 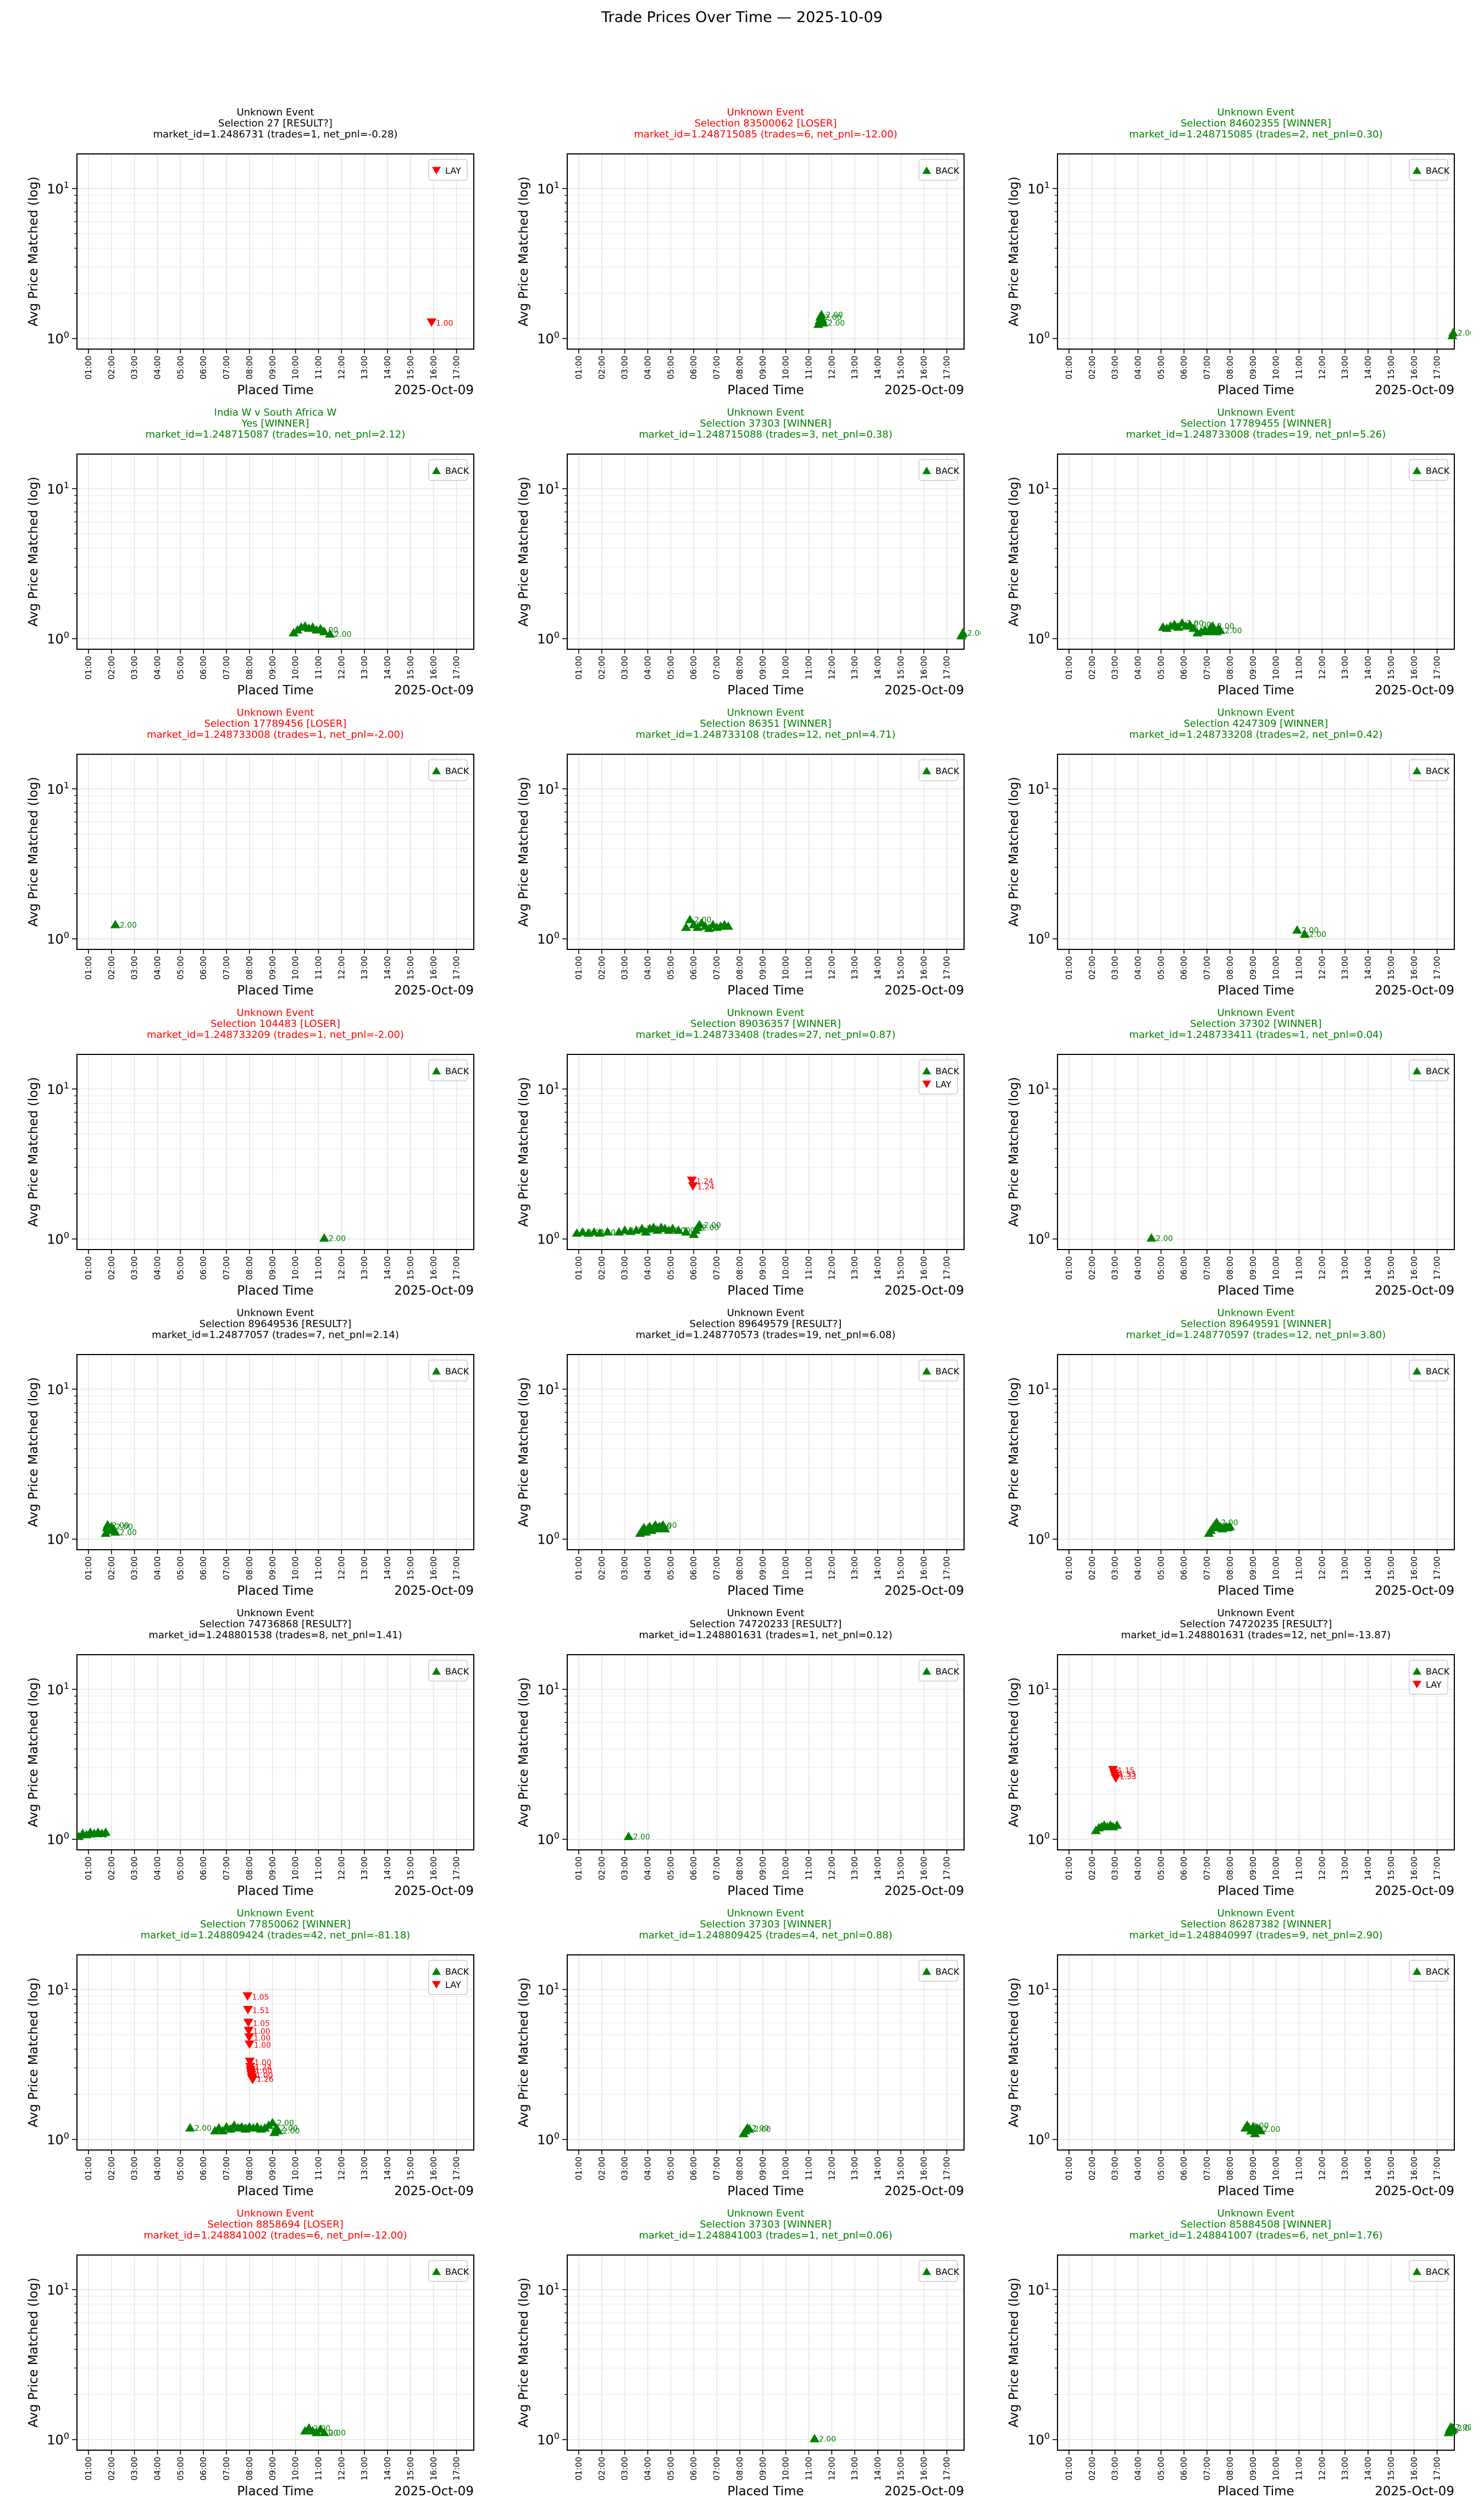 I want to click on legend-lay-marker, so click(x=436, y=1985).